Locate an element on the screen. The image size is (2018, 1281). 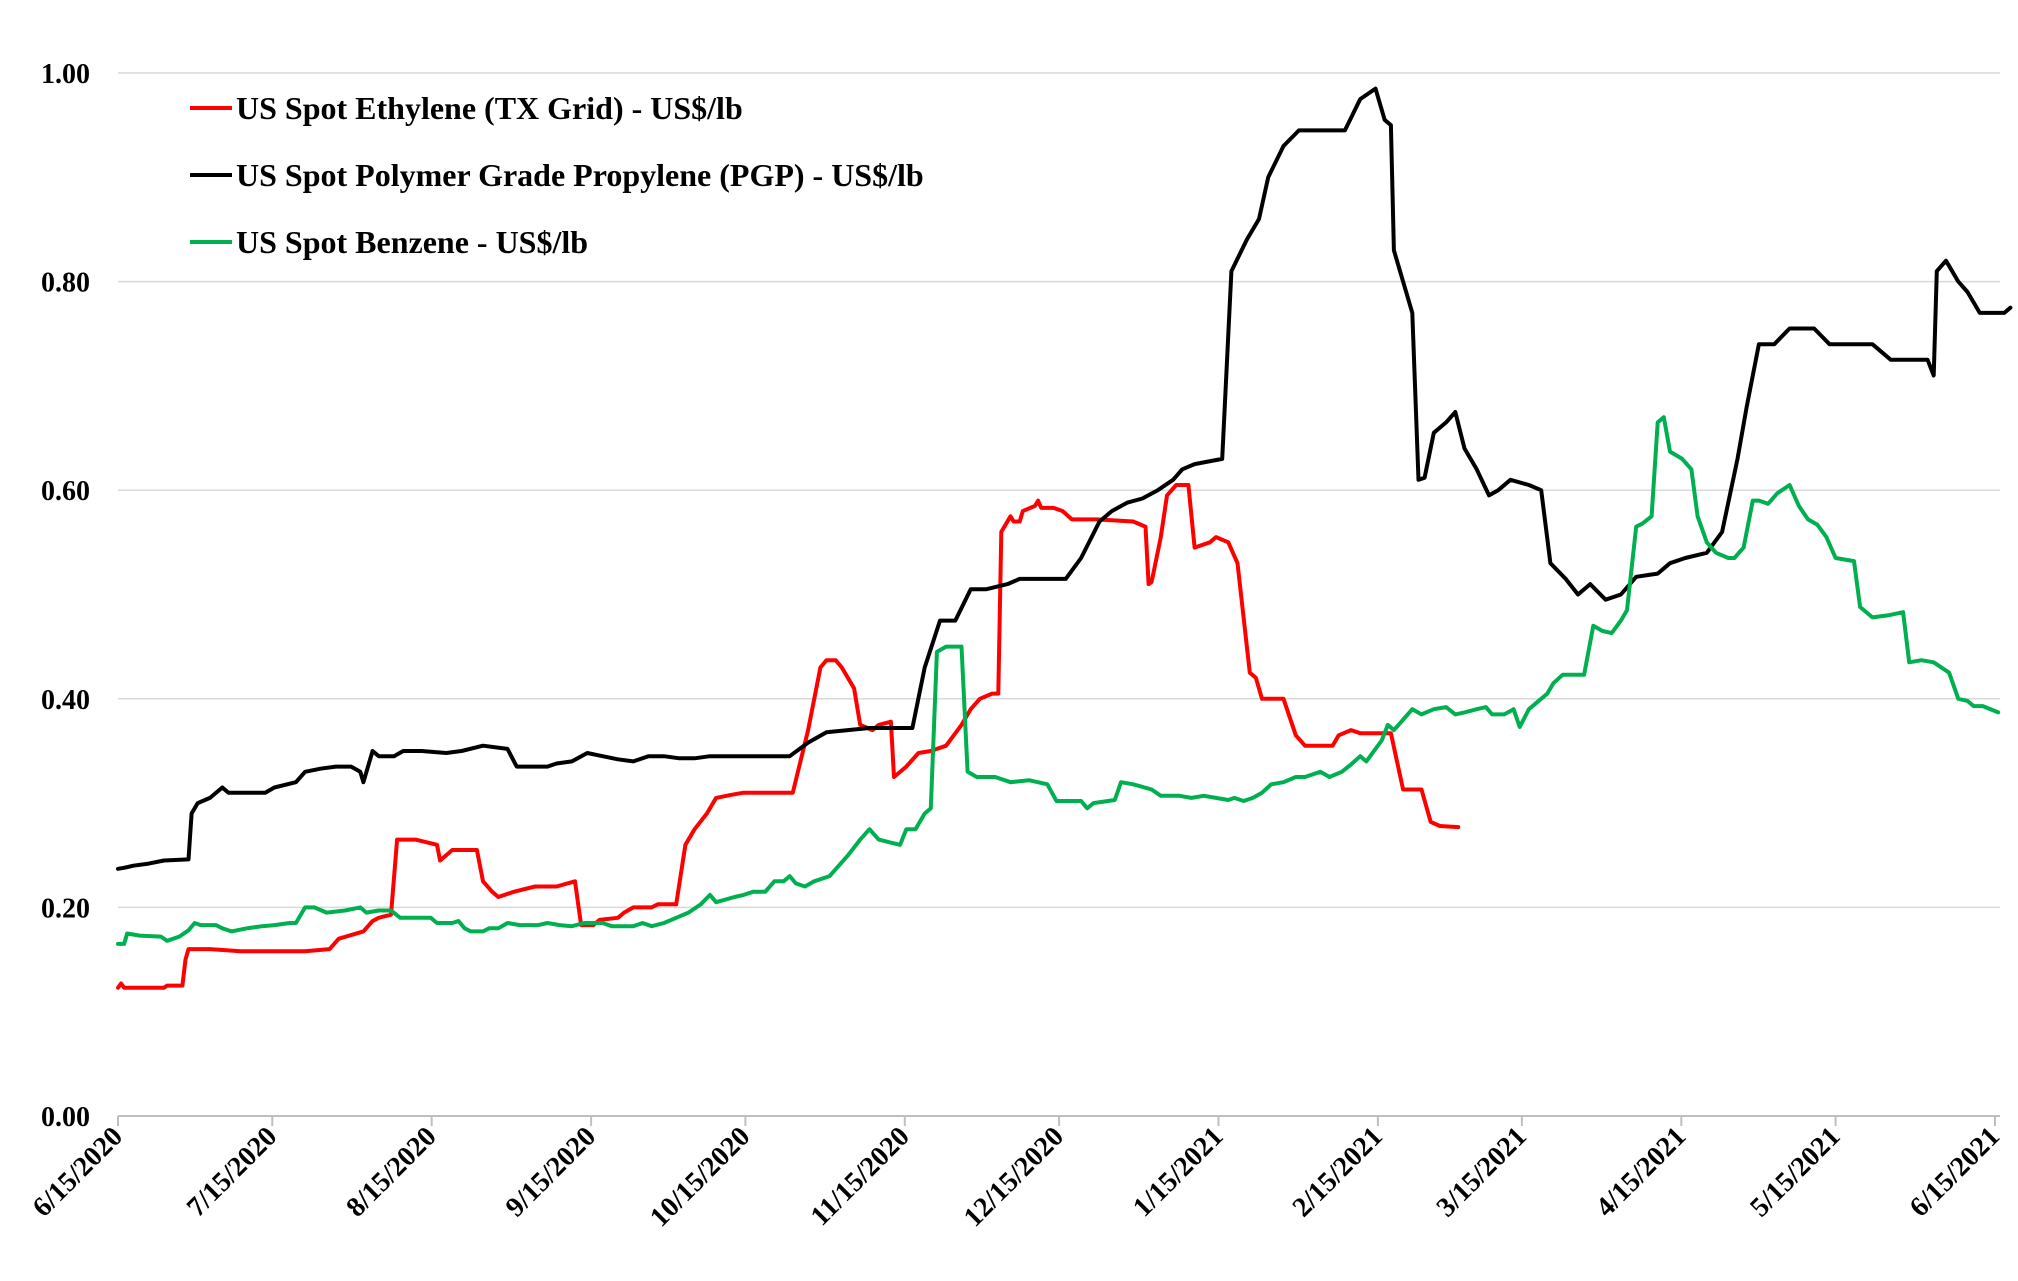
y-tick-label: 0.00 is located at coordinates (65, 1117).